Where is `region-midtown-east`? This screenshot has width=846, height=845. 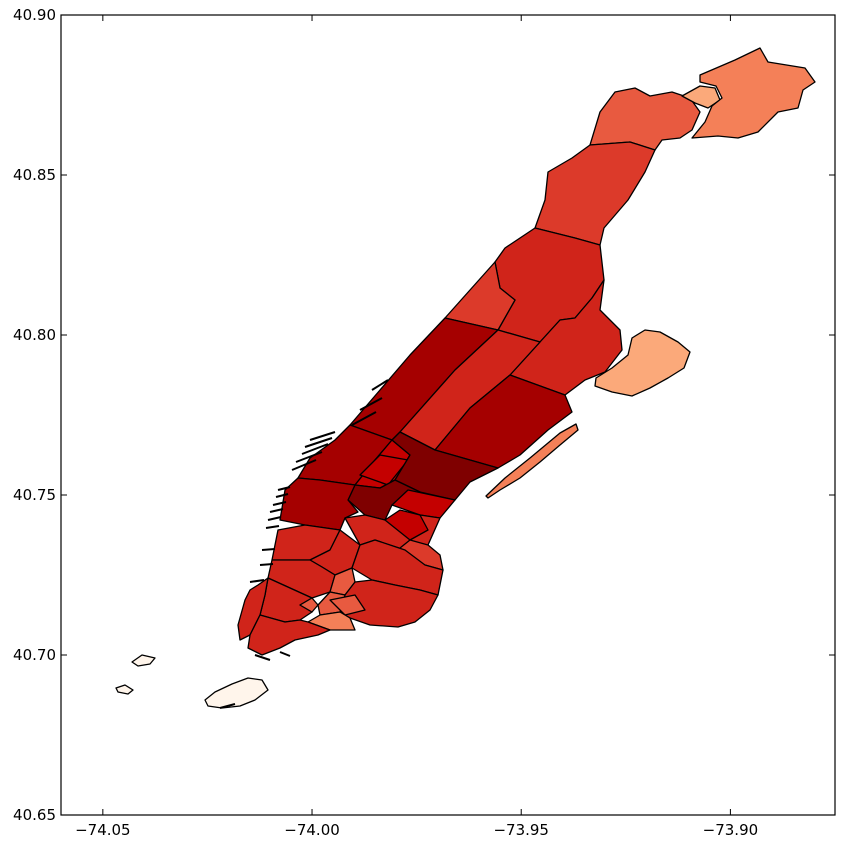
region-midtown-east is located at coordinates (445, 466).